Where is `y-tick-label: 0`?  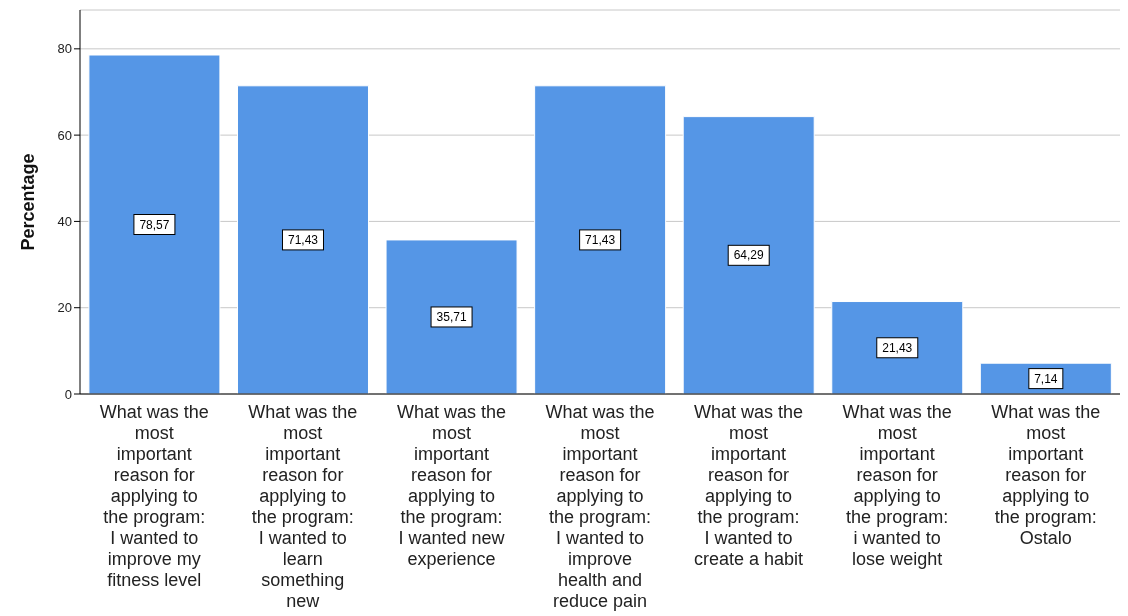
y-tick-label: 0 is located at coordinates (68, 394).